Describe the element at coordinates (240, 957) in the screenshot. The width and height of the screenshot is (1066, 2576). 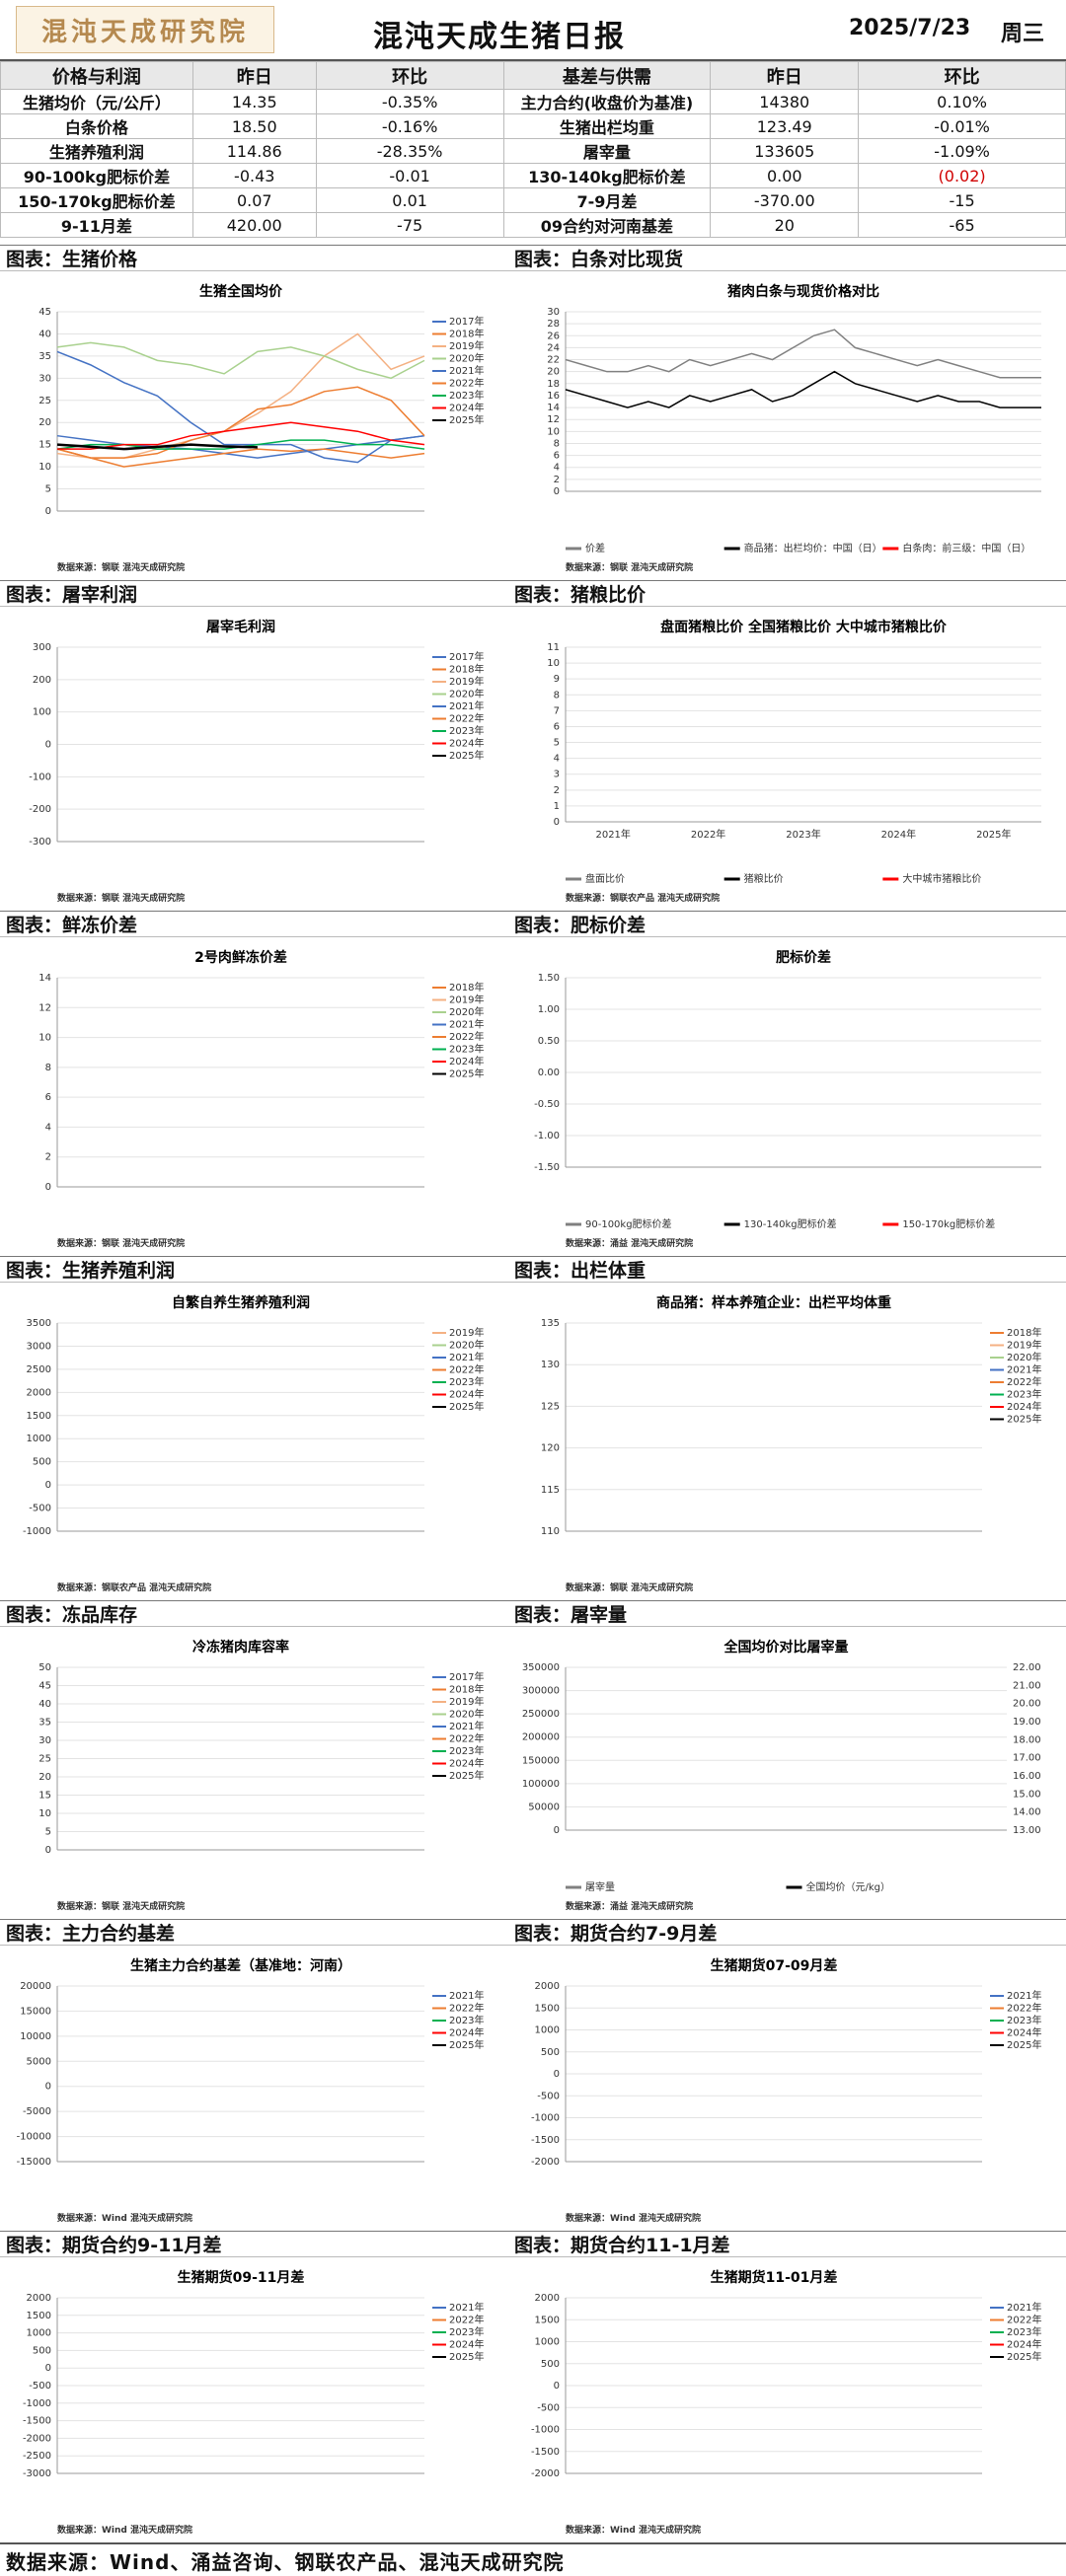
I see `chart-title: 2号肉鲜冻价差` at that location.